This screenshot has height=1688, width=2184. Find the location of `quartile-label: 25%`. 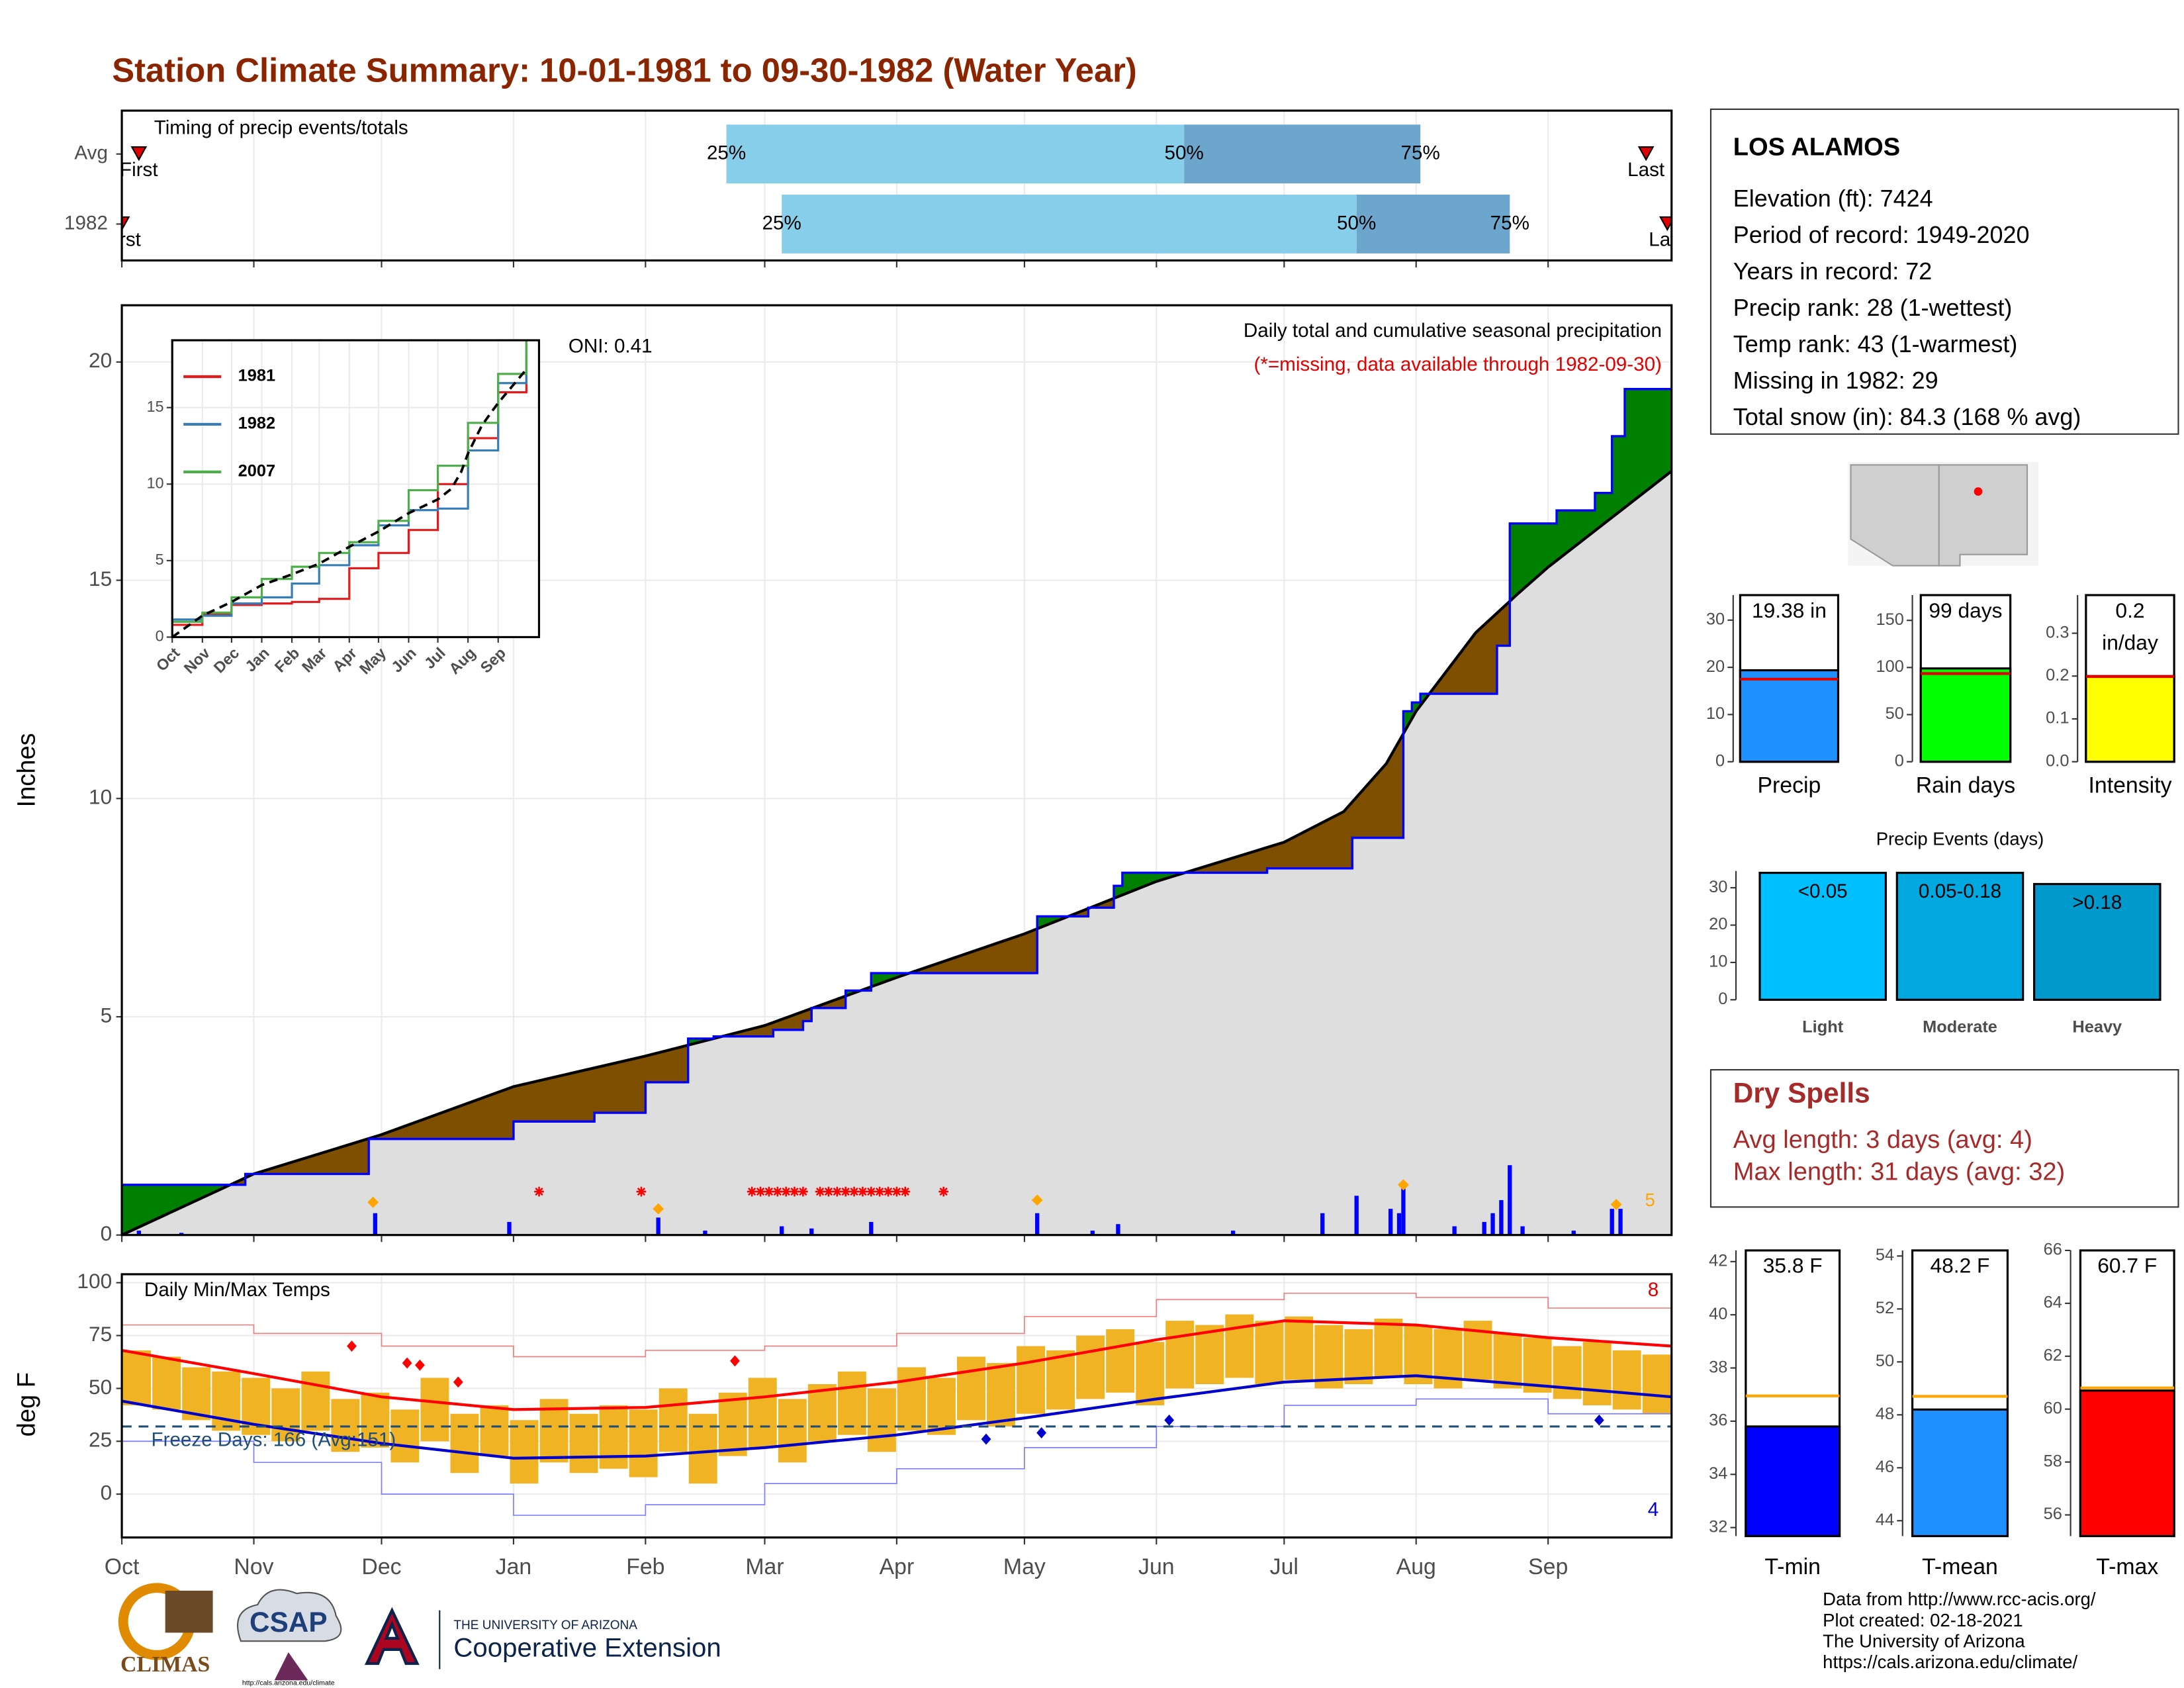

quartile-label: 25% is located at coordinates (726, 153).